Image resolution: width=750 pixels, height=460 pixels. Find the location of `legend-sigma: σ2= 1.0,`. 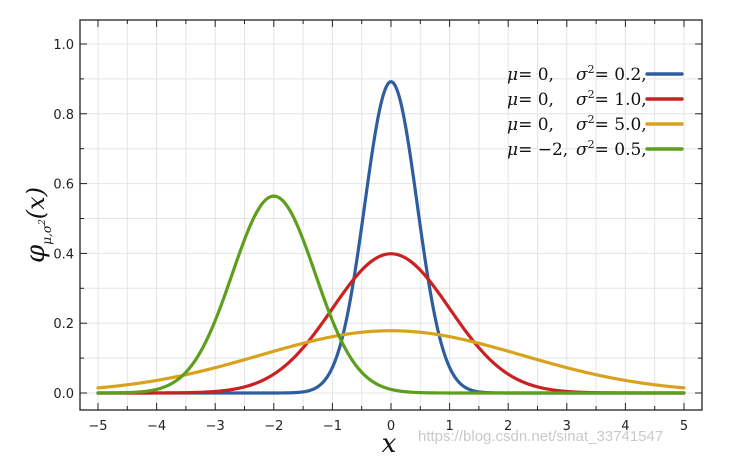

legend-sigma: σ2= 1.0, is located at coordinates (611, 99).